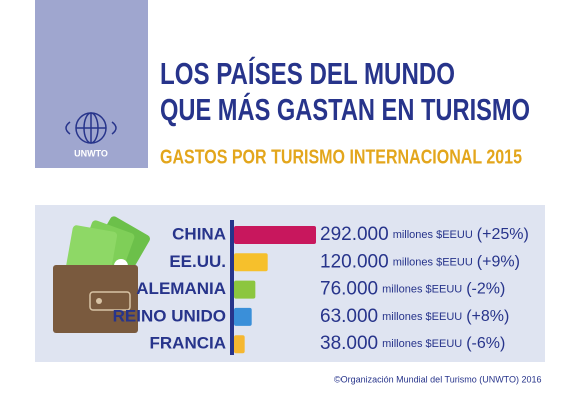  Describe the element at coordinates (307, 73) in the screenshot. I see `title-line: LOS PAÍSES DEL MUNDO` at that location.